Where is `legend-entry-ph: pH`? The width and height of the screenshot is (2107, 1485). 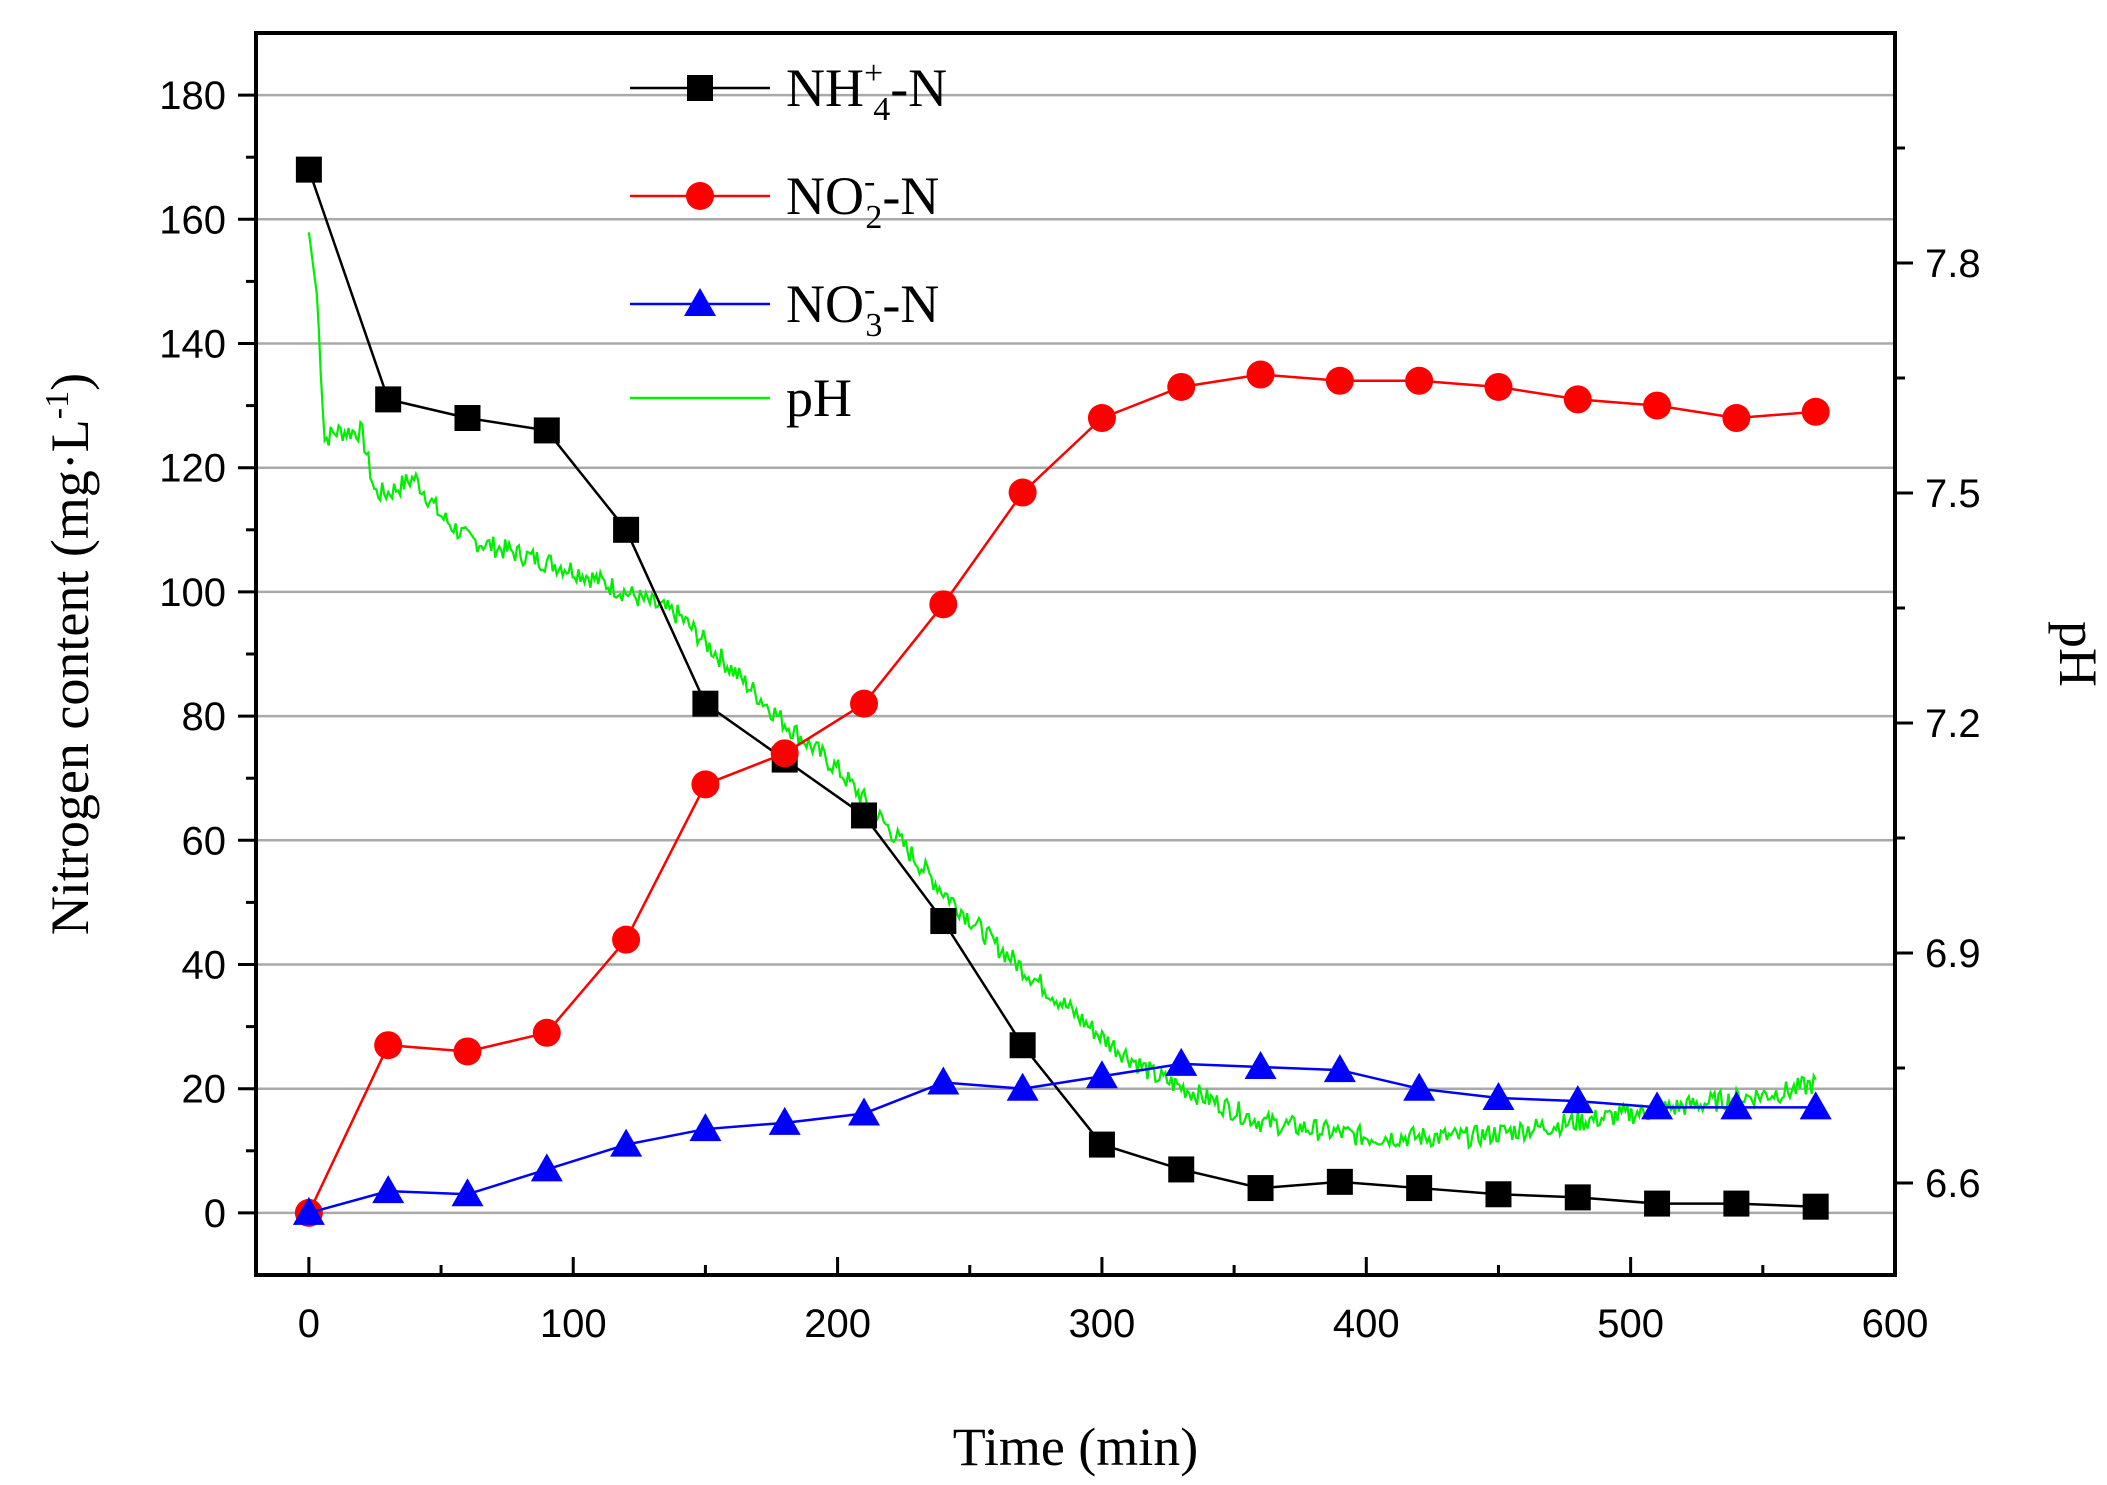 legend-entry-ph: pH is located at coordinates (741, 398).